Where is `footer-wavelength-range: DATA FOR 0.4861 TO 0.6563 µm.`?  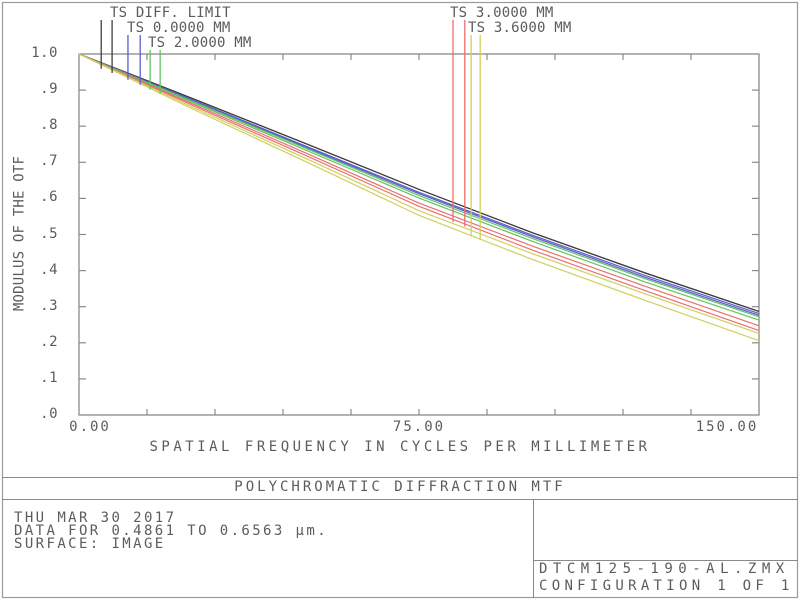
footer-wavelength-range: DATA FOR 0.4861 TO 0.6563 µm. is located at coordinates (171, 531).